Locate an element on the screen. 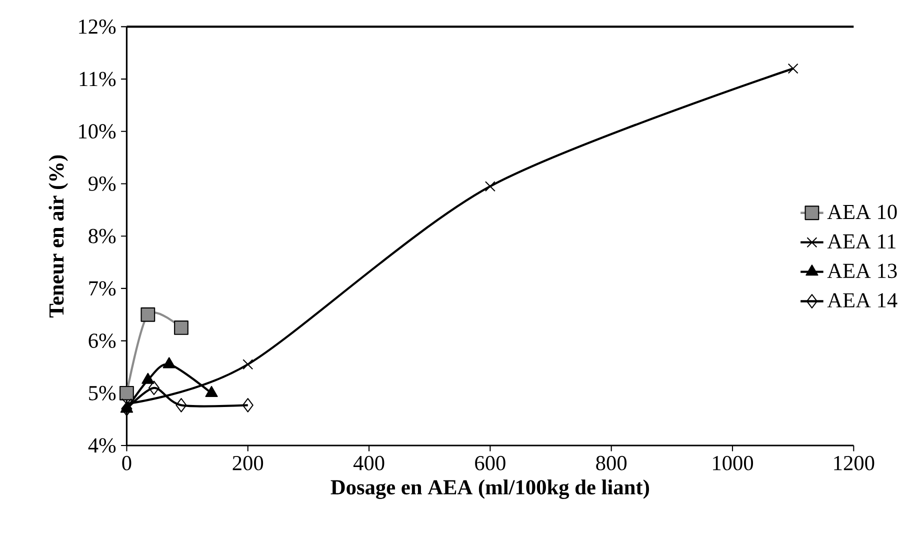 This screenshot has width=911, height=544. y-tick-label: 6% is located at coordinates (102, 340).